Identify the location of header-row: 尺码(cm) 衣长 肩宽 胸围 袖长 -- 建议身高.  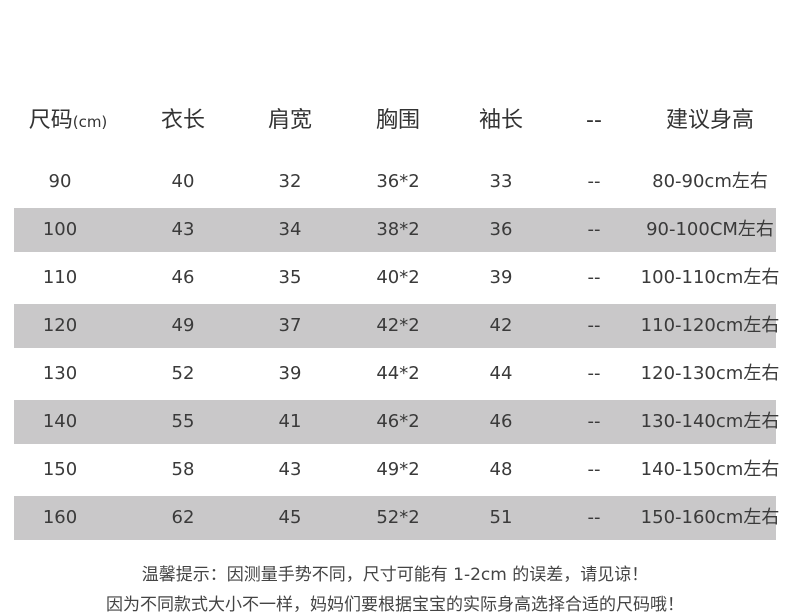
(395, 121).